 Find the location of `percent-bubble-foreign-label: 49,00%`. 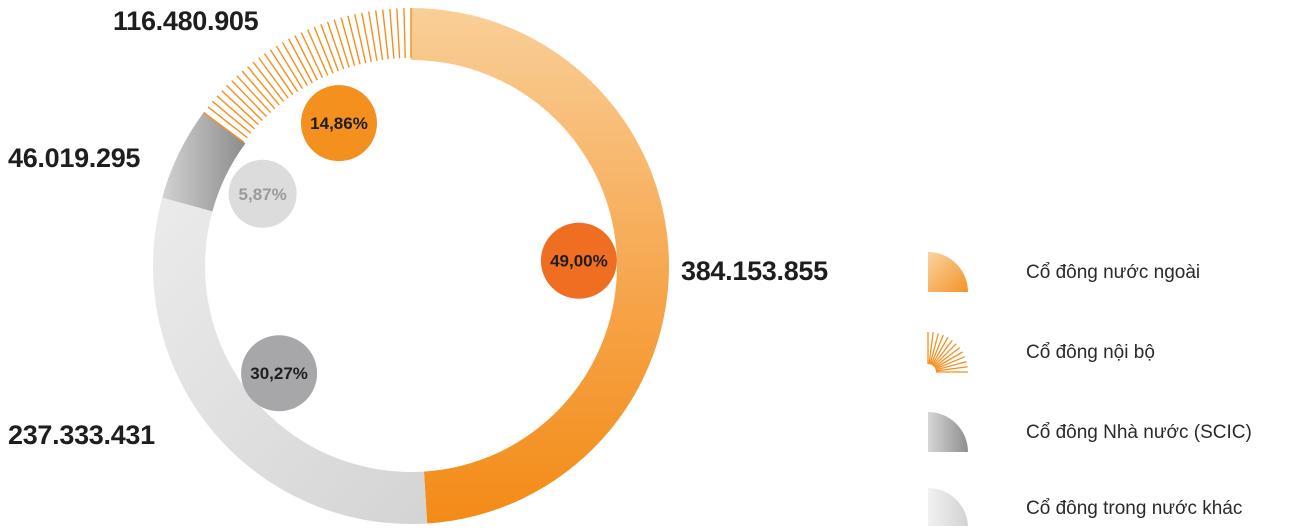

percent-bubble-foreign-label: 49,00% is located at coordinates (579, 261).